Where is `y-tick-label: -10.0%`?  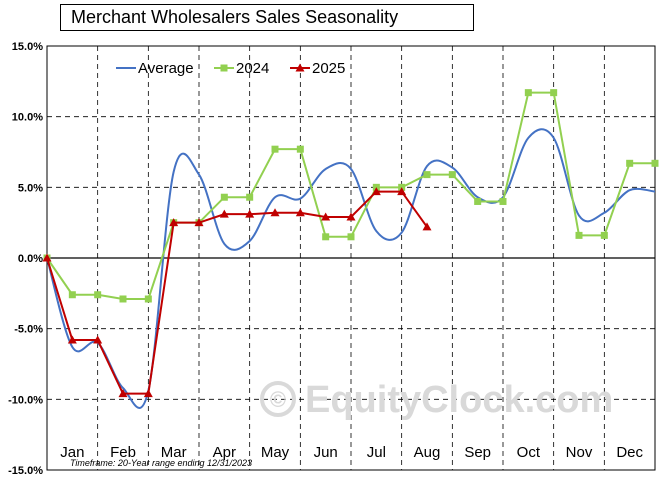 y-tick-label: -10.0% is located at coordinates (25, 400).